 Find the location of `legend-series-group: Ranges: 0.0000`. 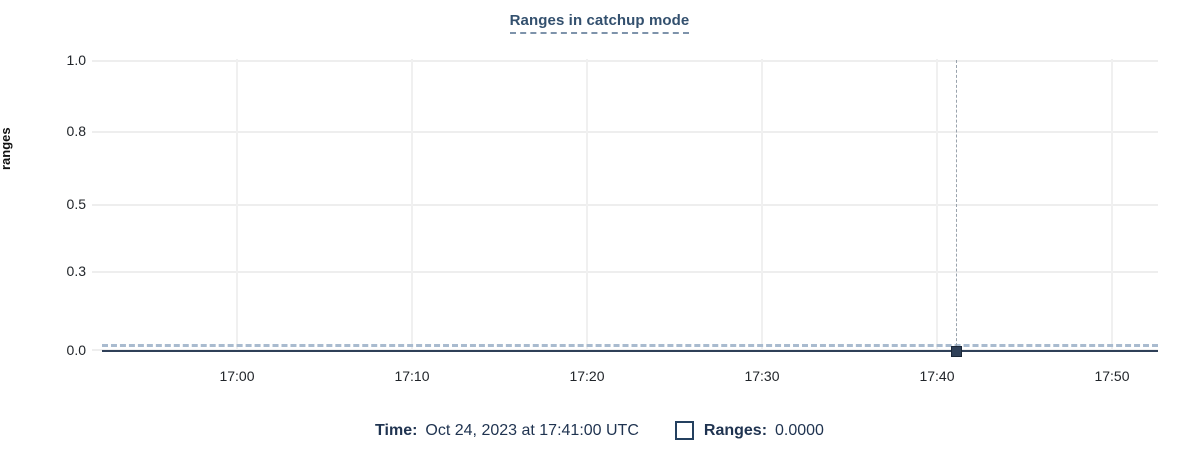

legend-series-group: Ranges: 0.0000 is located at coordinates (749, 430).